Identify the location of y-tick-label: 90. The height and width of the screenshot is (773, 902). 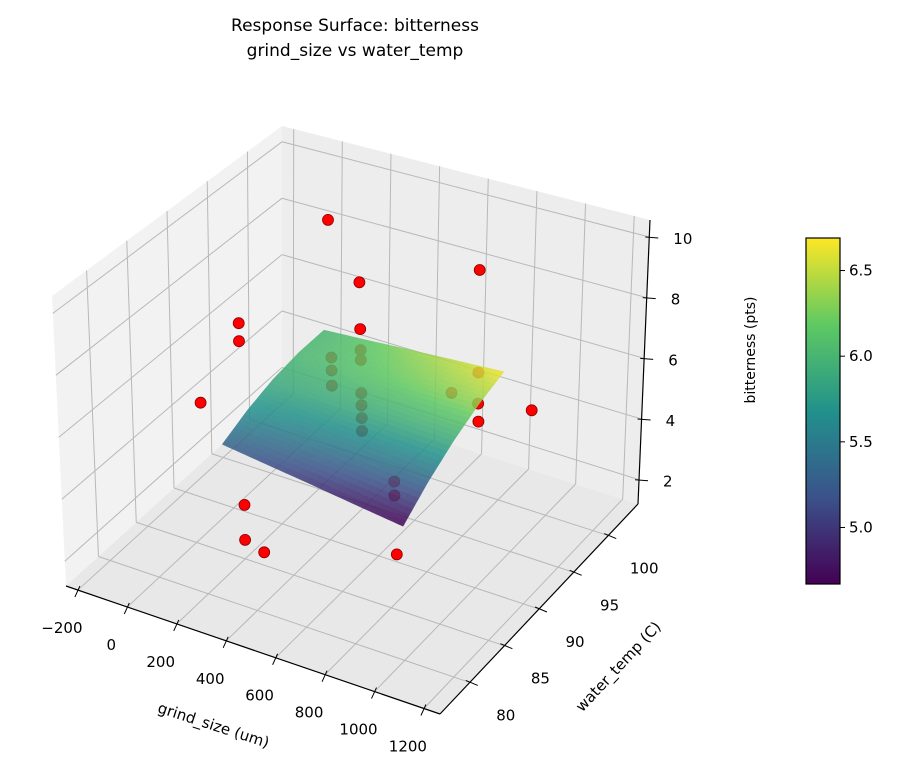
(574, 642).